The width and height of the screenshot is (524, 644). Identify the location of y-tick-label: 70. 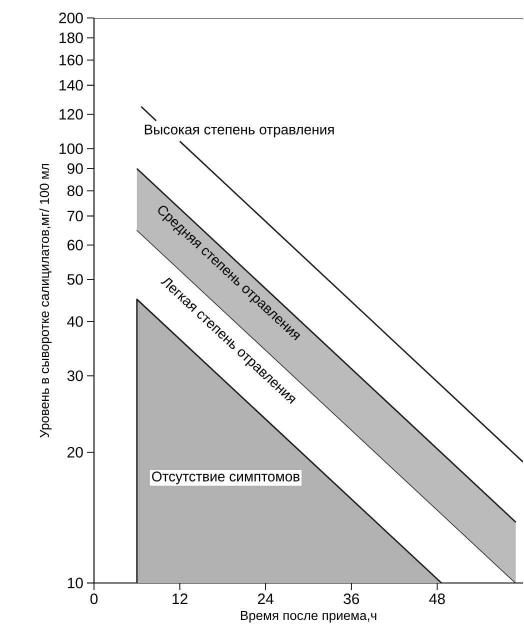
(76, 216).